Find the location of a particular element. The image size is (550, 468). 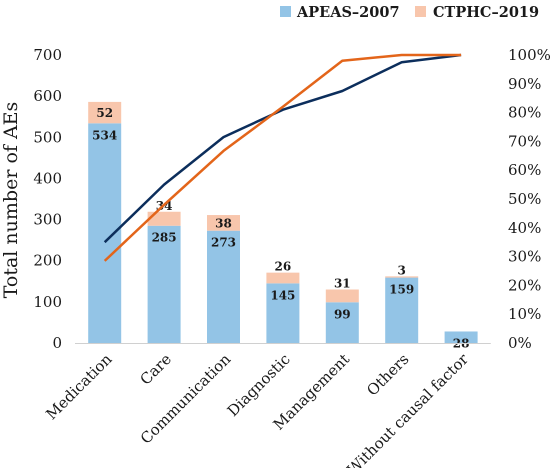

data-label-apeas: 273 is located at coordinates (223, 243).